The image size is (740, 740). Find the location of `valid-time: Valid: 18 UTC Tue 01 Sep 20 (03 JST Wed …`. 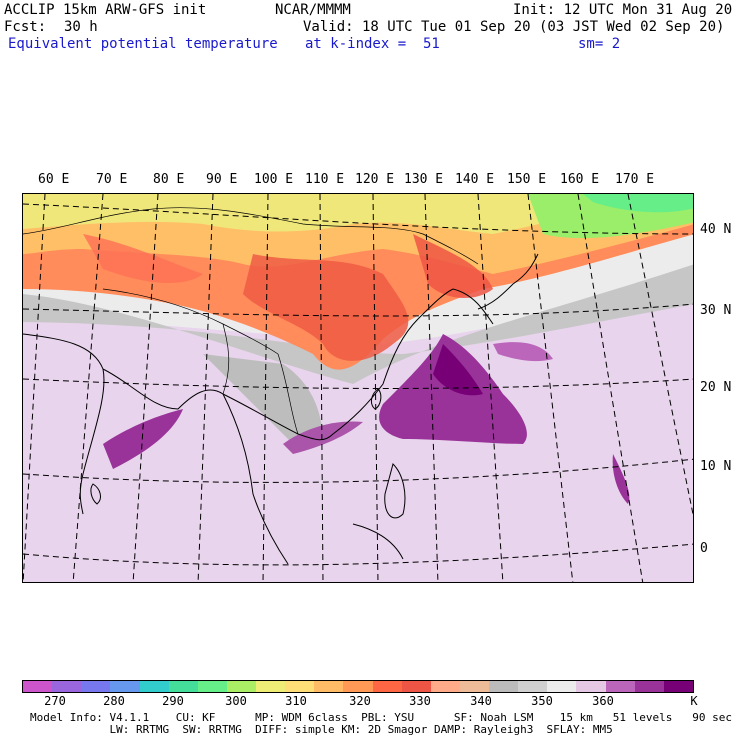

valid-time: Valid: 18 UTC Tue 01 Sep 20 (03 JST Wed … is located at coordinates (514, 27).